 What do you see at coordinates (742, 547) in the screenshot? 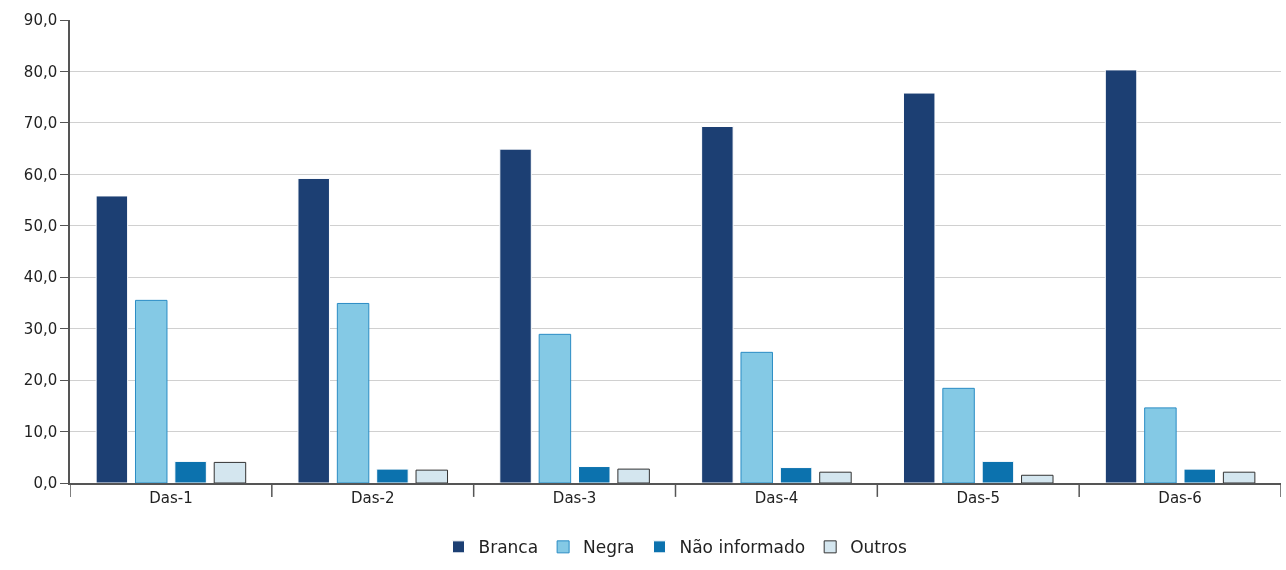
I see `legend-label: Não informado` at bounding box center [742, 547].